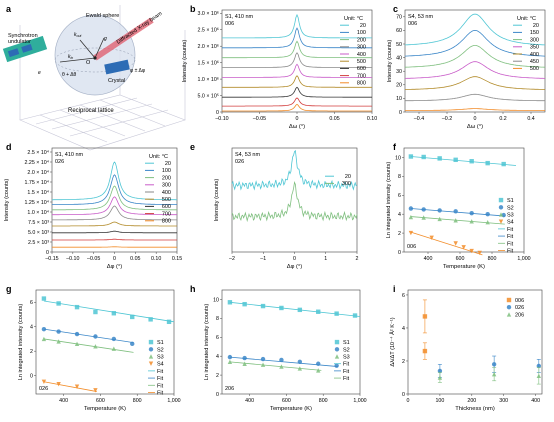  Describe the element at coordinates (208, 31) in the screenshot. I see `y-tick-label: 2.5 × 10⁶` at that location.